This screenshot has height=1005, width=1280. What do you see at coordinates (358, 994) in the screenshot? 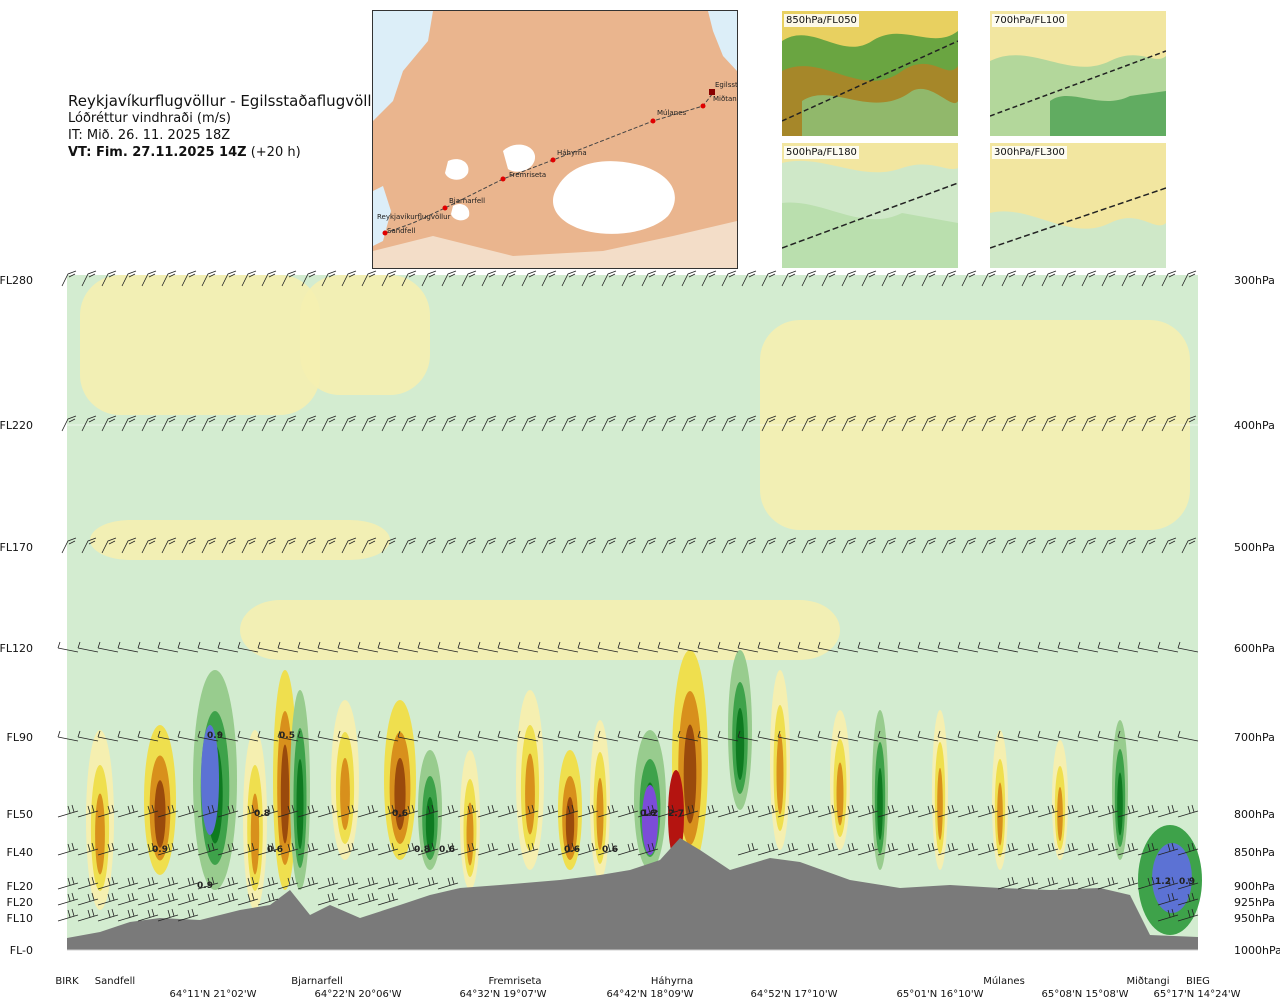
I see `coordinate-label: 64°22'N 20°06'W` at bounding box center [358, 994].